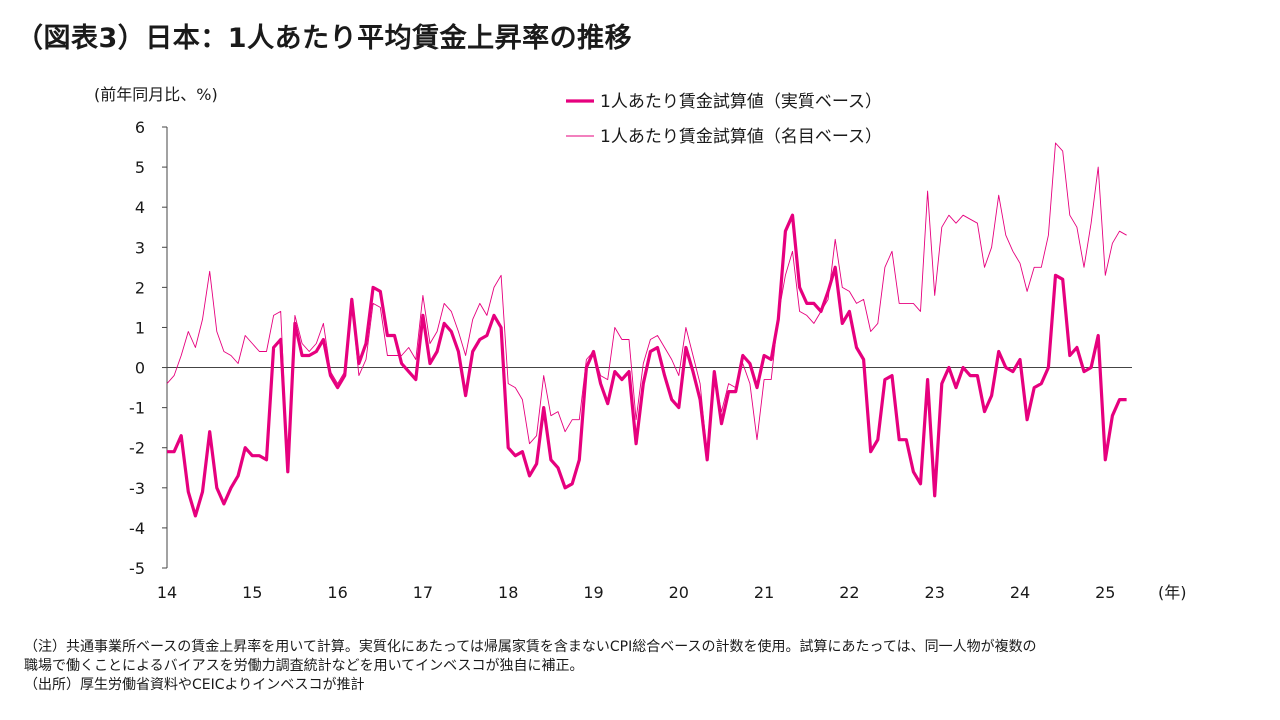  What do you see at coordinates (194, 685) in the screenshot?
I see `source-line: （出所）厚生労働省資料やCEICよりインベスコが推計` at bounding box center [194, 685].